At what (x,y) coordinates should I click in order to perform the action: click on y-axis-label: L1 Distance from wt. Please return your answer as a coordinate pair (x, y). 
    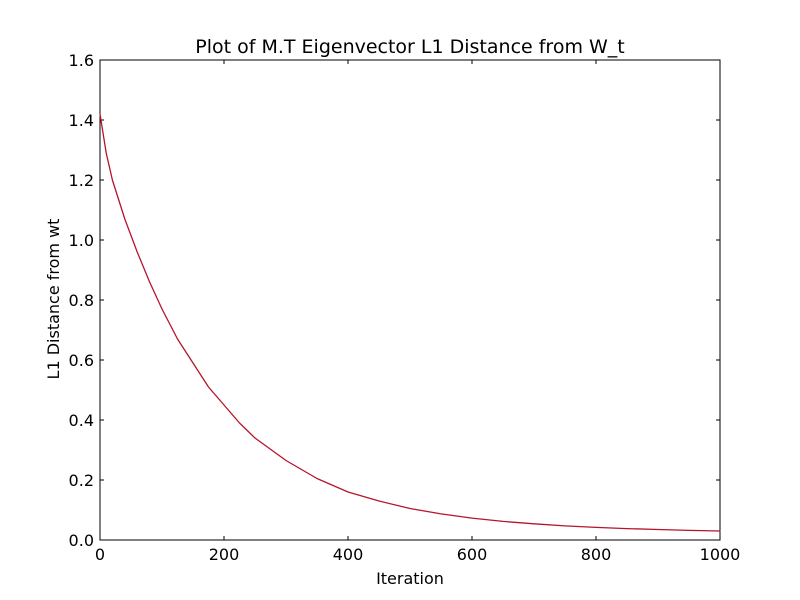
    Looking at the image, I should click on (53, 299).